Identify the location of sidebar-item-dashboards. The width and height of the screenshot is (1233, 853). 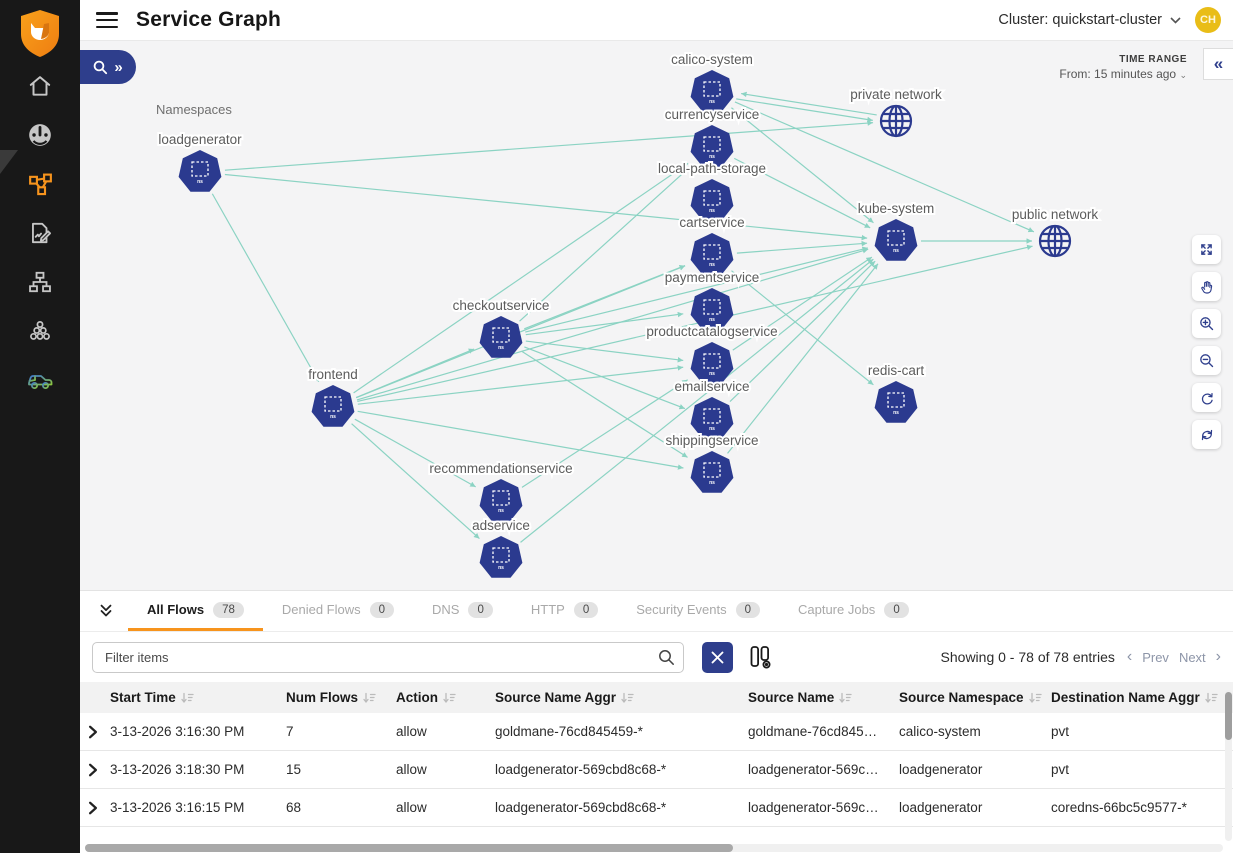
(40, 135).